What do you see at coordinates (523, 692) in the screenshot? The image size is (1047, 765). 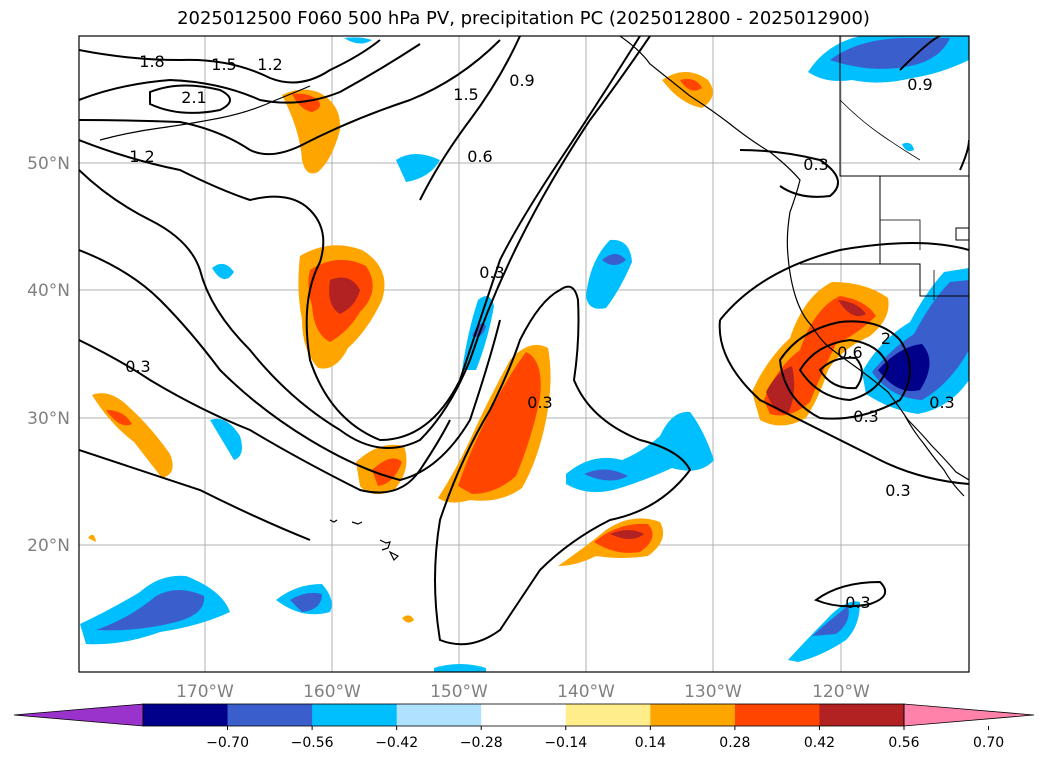 I see `longitude-labels: 170°W 160°W 150°W 140°W 130°W 120°W` at bounding box center [523, 692].